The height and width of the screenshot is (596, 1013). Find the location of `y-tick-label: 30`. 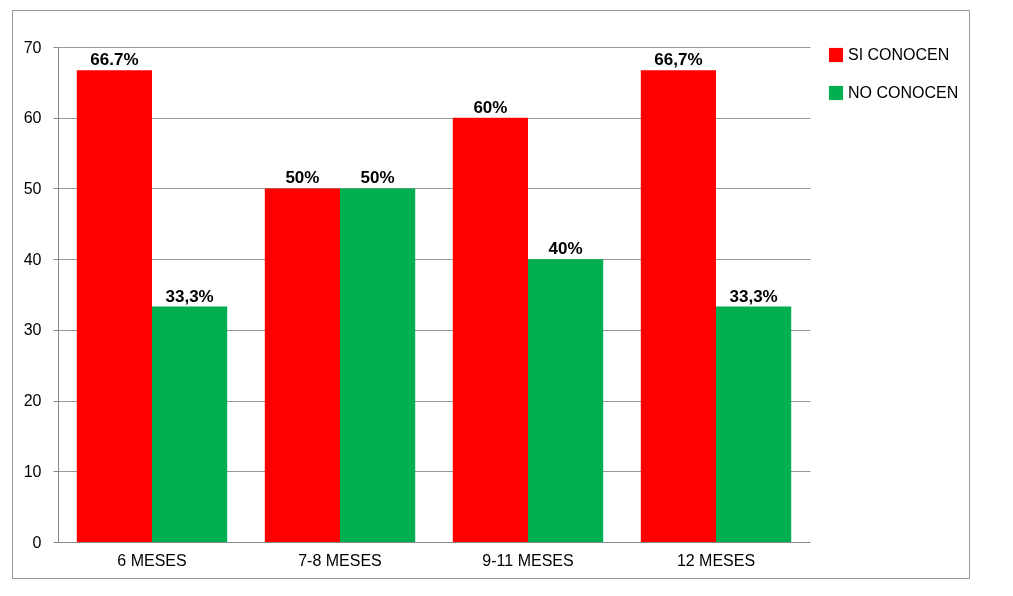

y-tick-label: 30 is located at coordinates (32, 330).